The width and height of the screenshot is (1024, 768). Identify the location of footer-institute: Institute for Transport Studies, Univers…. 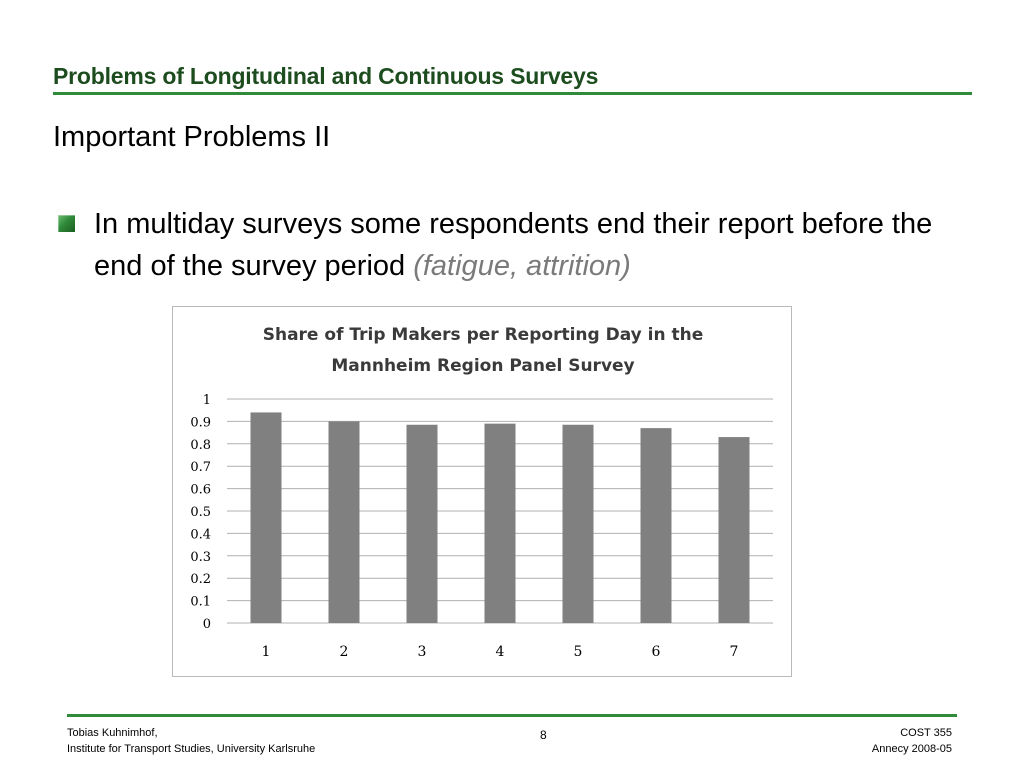
(191, 749).